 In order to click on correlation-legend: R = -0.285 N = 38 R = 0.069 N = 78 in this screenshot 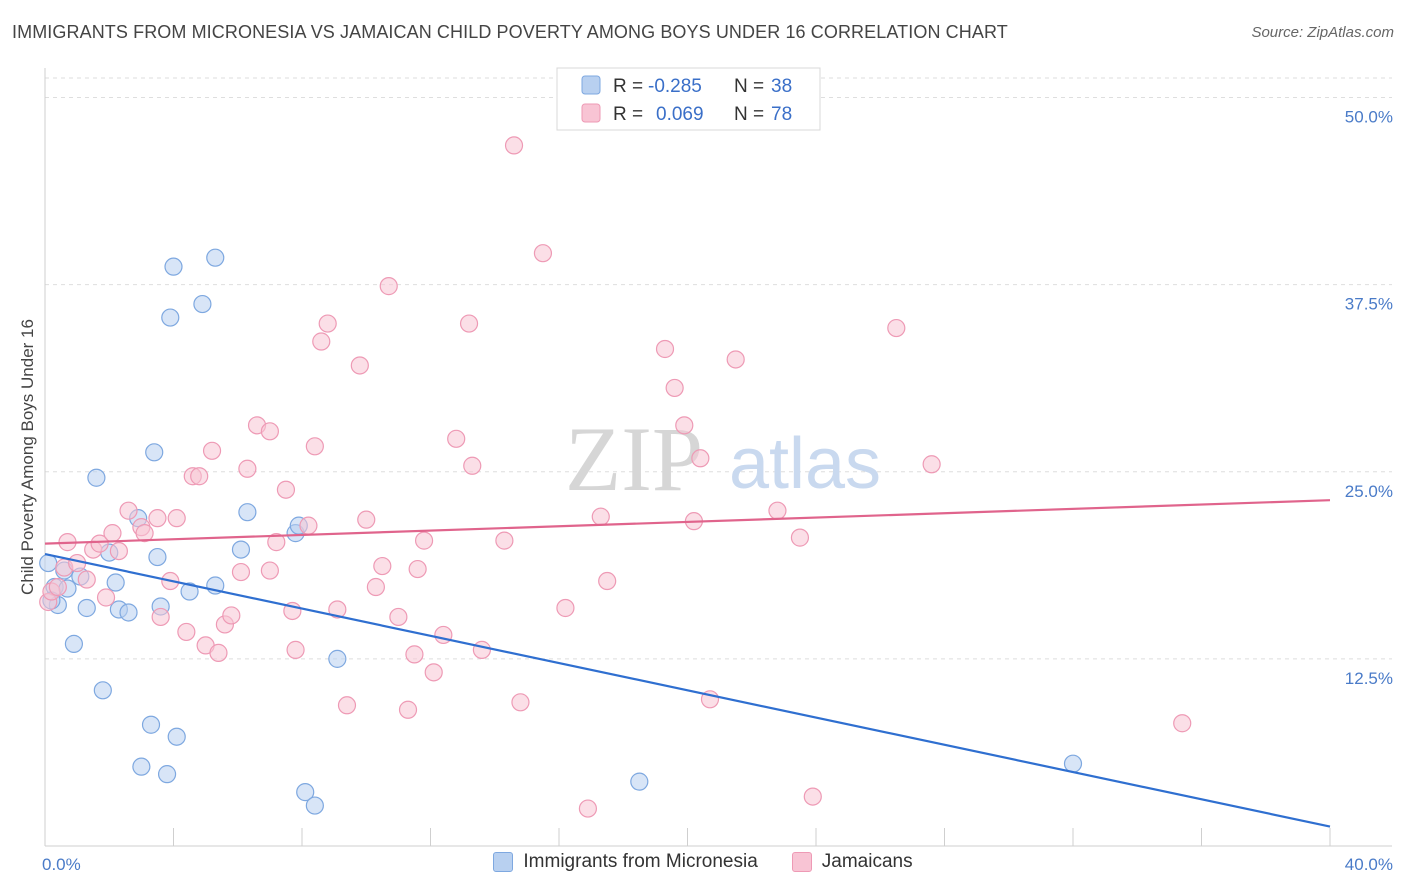, I will do `click(688, 99)`.